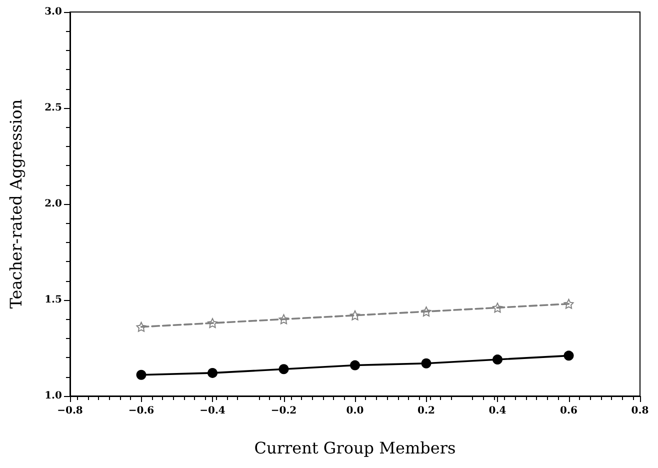 The image size is (658, 468). Describe the element at coordinates (283, 411) in the screenshot. I see `x-tick-label: −0.2` at that location.